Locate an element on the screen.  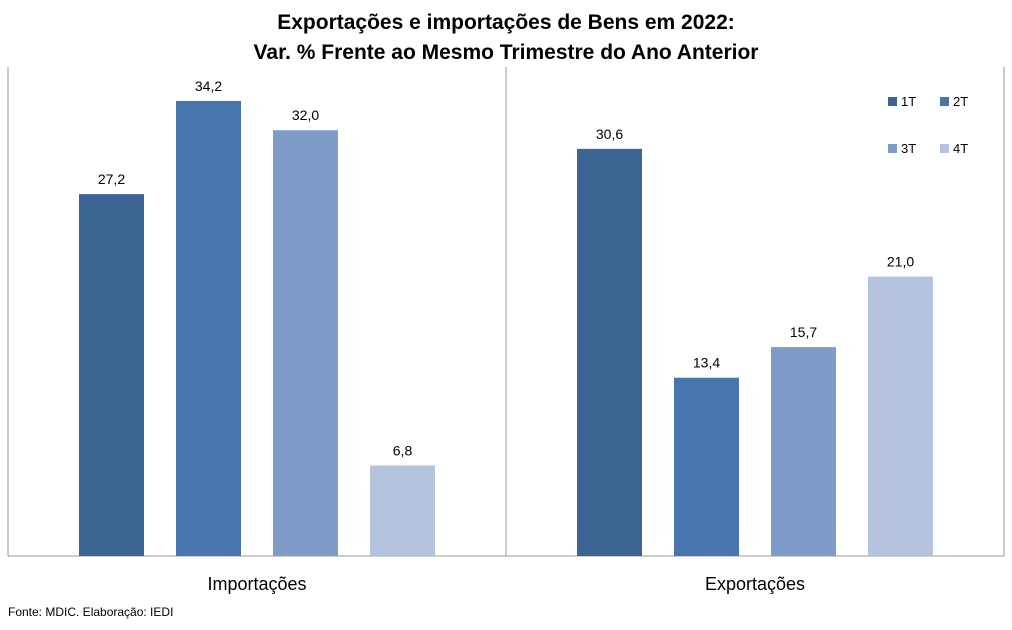
data-label: 6,8 is located at coordinates (403, 451).